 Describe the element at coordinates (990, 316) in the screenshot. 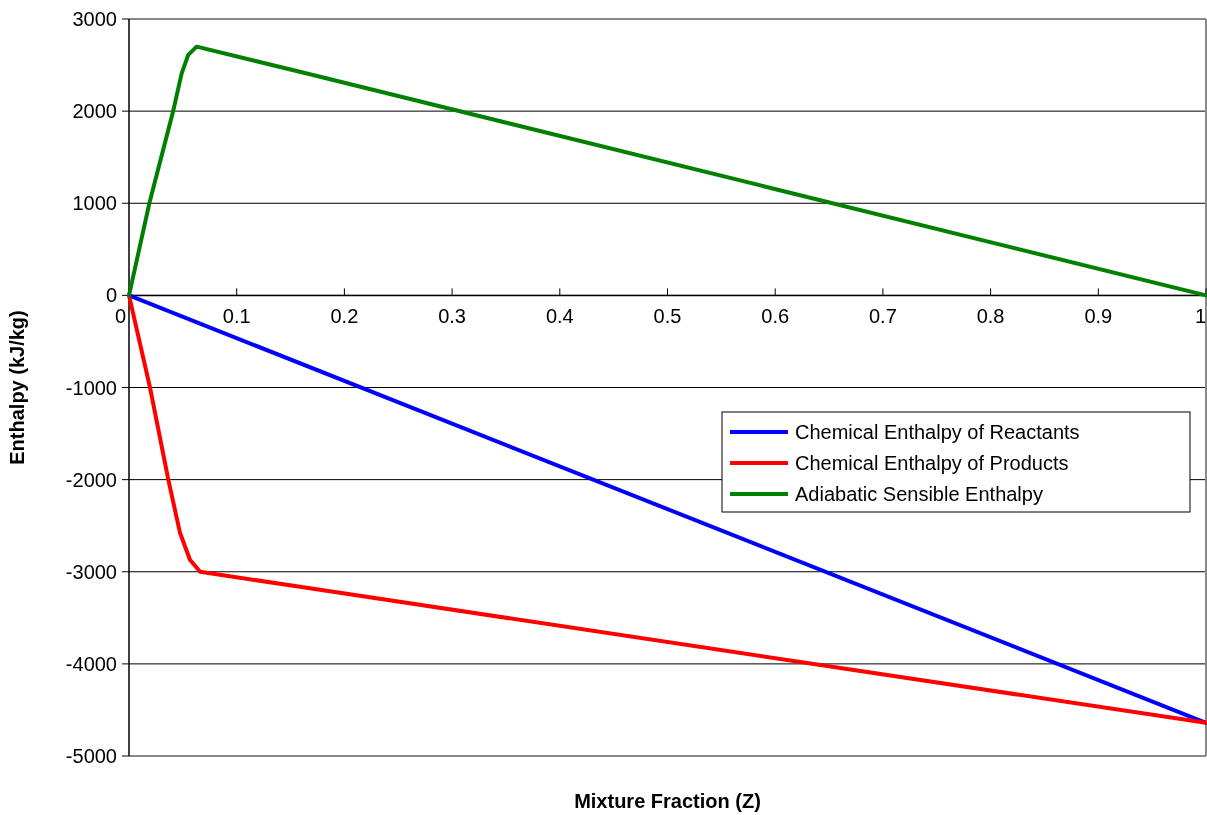

I see `x-tick-label: 0.8` at that location.